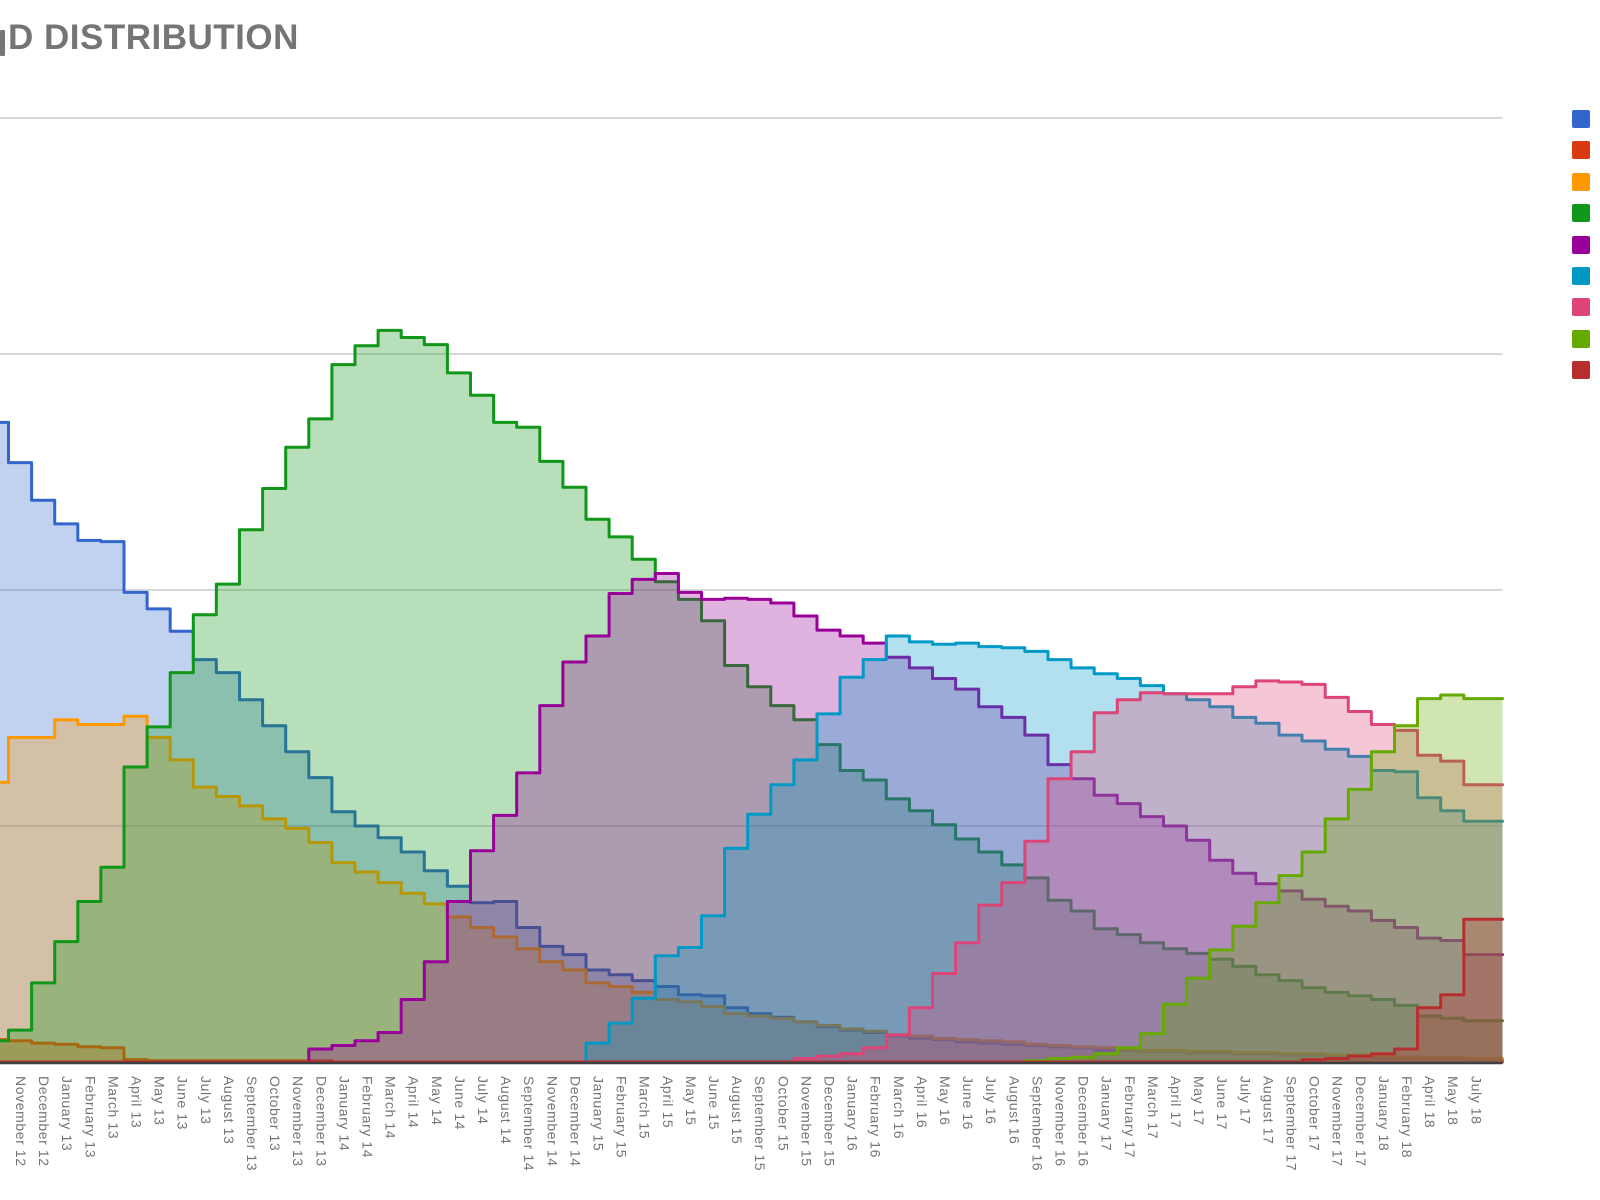  Describe the element at coordinates (460, 1103) in the screenshot. I see `x-label-june-14: June 14` at that location.